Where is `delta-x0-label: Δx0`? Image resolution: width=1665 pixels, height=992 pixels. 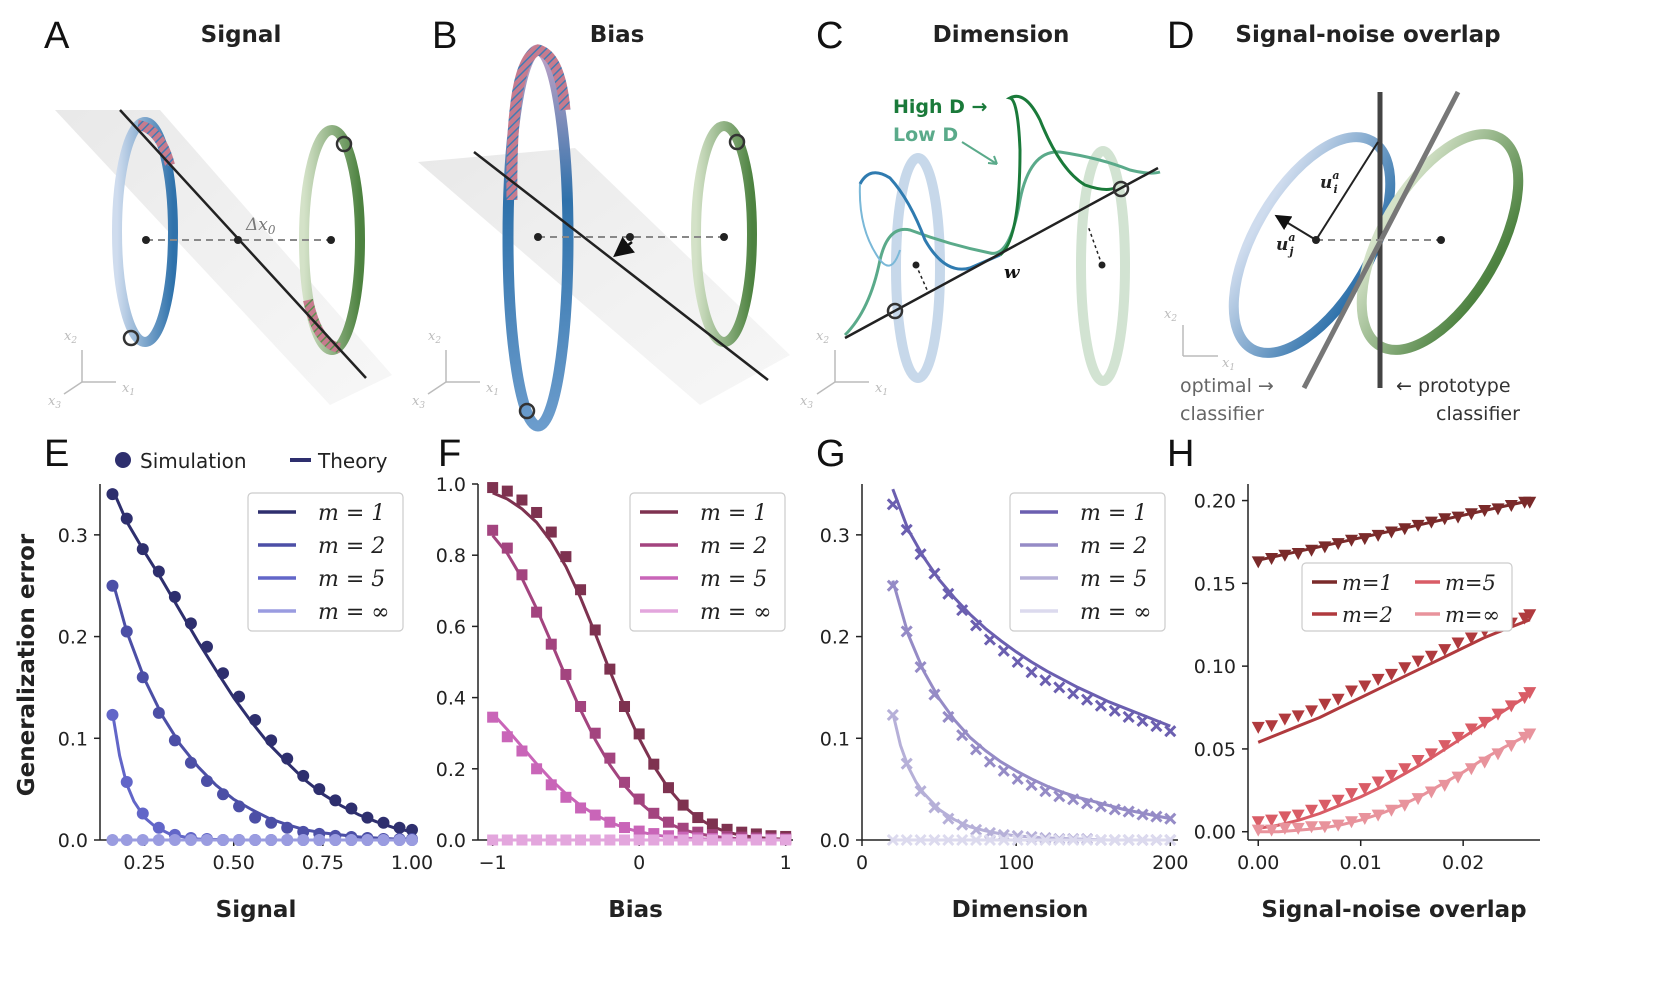
delta-x0-label: Δx0 is located at coordinates (260, 226).